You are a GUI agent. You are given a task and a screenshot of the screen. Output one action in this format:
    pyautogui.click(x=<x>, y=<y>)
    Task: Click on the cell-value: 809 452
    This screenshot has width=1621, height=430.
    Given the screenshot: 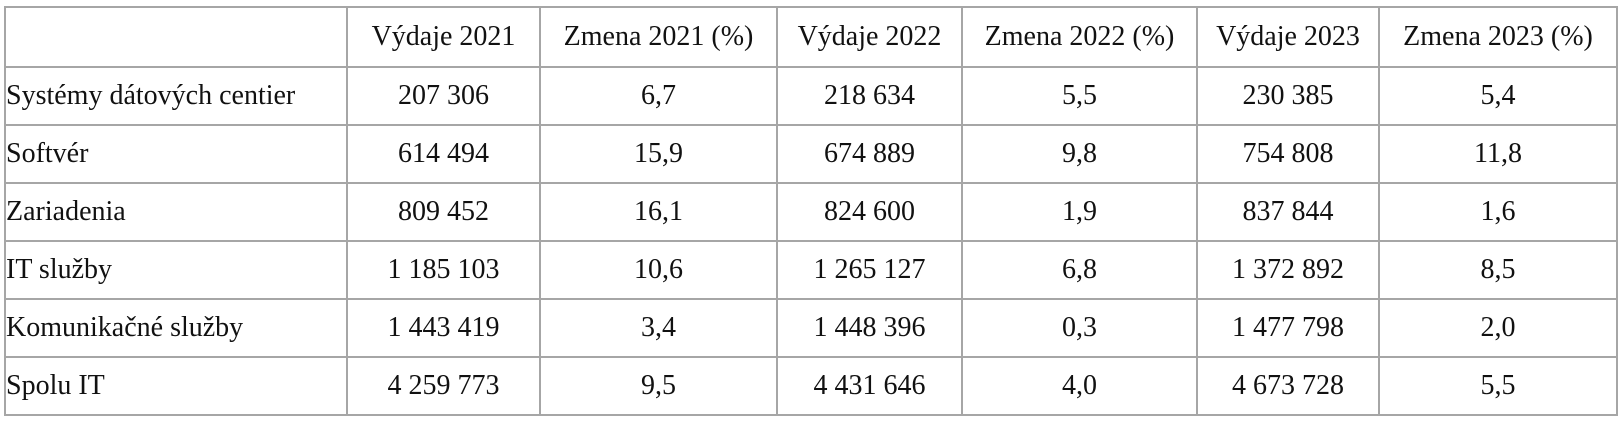 What is the action you would take?
    pyautogui.click(x=443, y=212)
    